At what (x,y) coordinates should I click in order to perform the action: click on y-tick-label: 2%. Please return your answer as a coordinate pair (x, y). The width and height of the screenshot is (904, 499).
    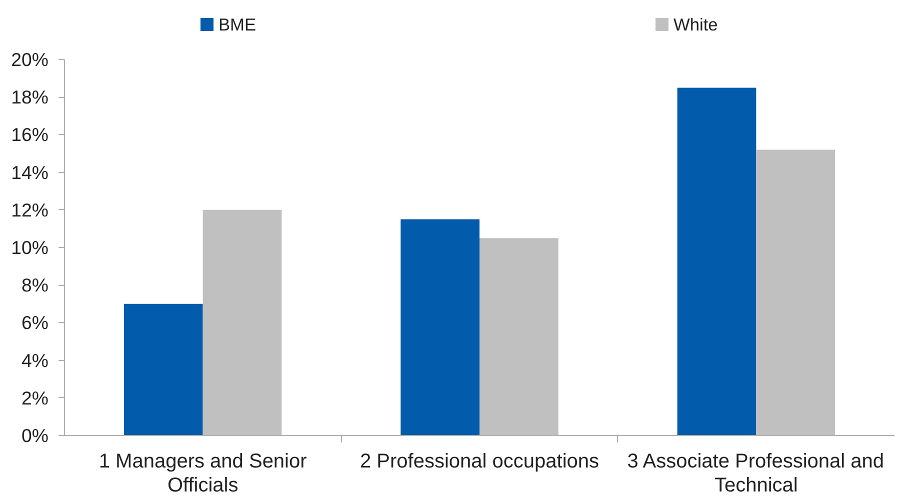
    Looking at the image, I should click on (35, 397).